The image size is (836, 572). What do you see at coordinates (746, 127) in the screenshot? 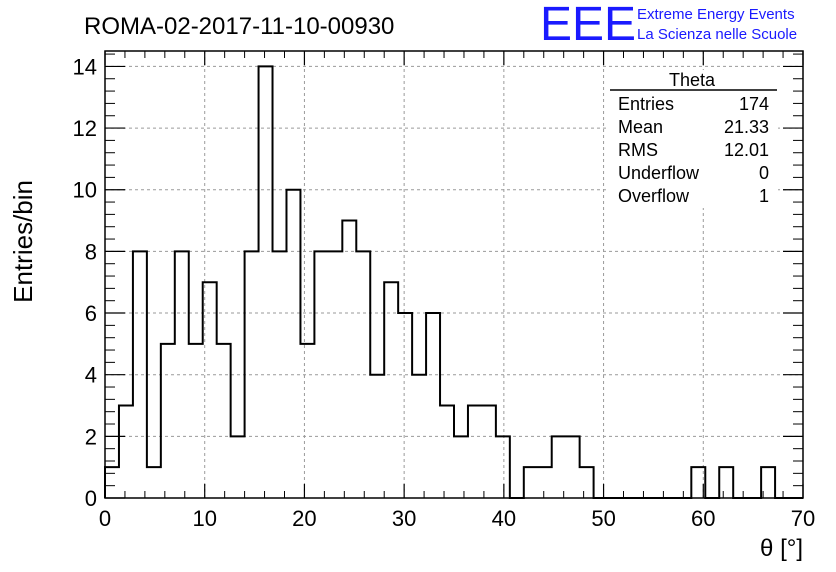
I see `stats-value-mean: 21.33` at bounding box center [746, 127].